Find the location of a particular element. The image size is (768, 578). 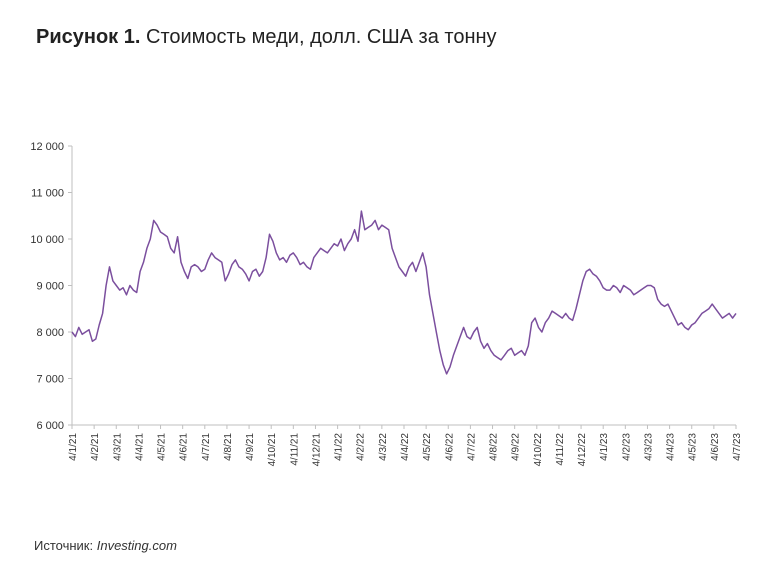

y-tick-label: 12 000 is located at coordinates (47, 147).